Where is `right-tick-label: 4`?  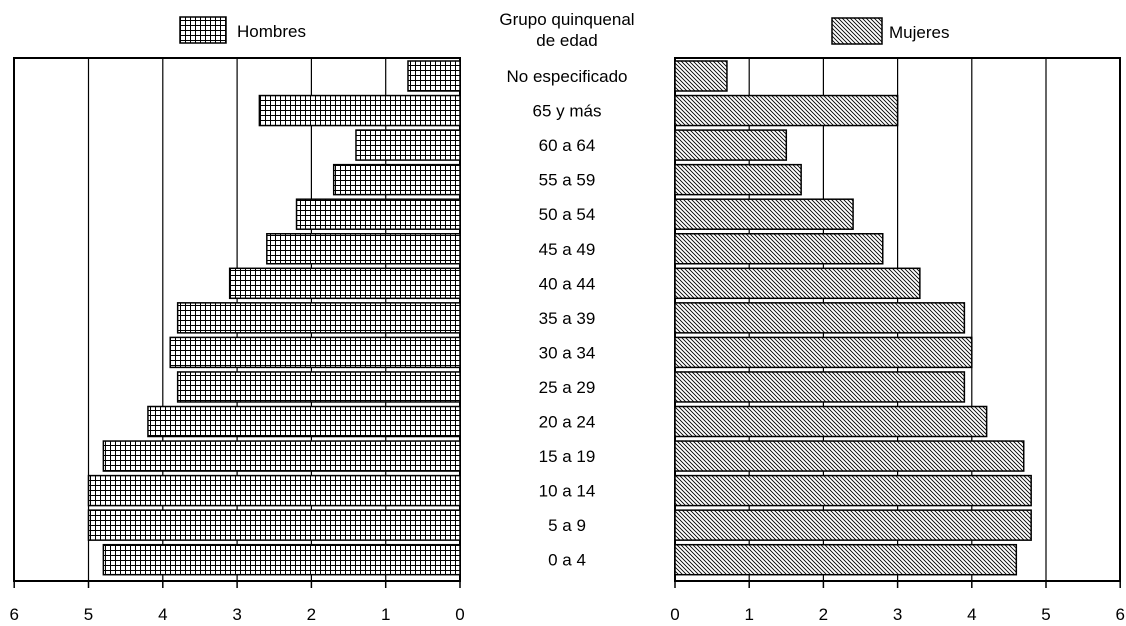 right-tick-label: 4 is located at coordinates (971, 614).